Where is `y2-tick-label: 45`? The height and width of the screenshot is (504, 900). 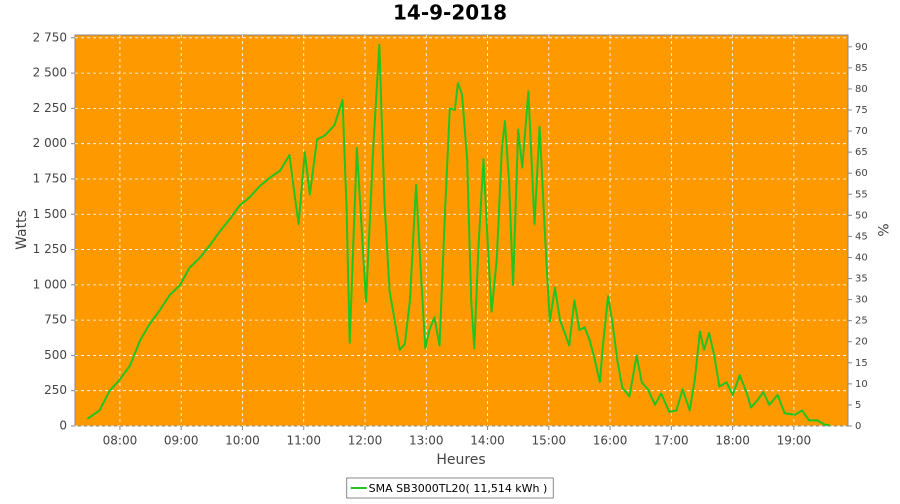
y2-tick-label: 45 is located at coordinates (861, 236).